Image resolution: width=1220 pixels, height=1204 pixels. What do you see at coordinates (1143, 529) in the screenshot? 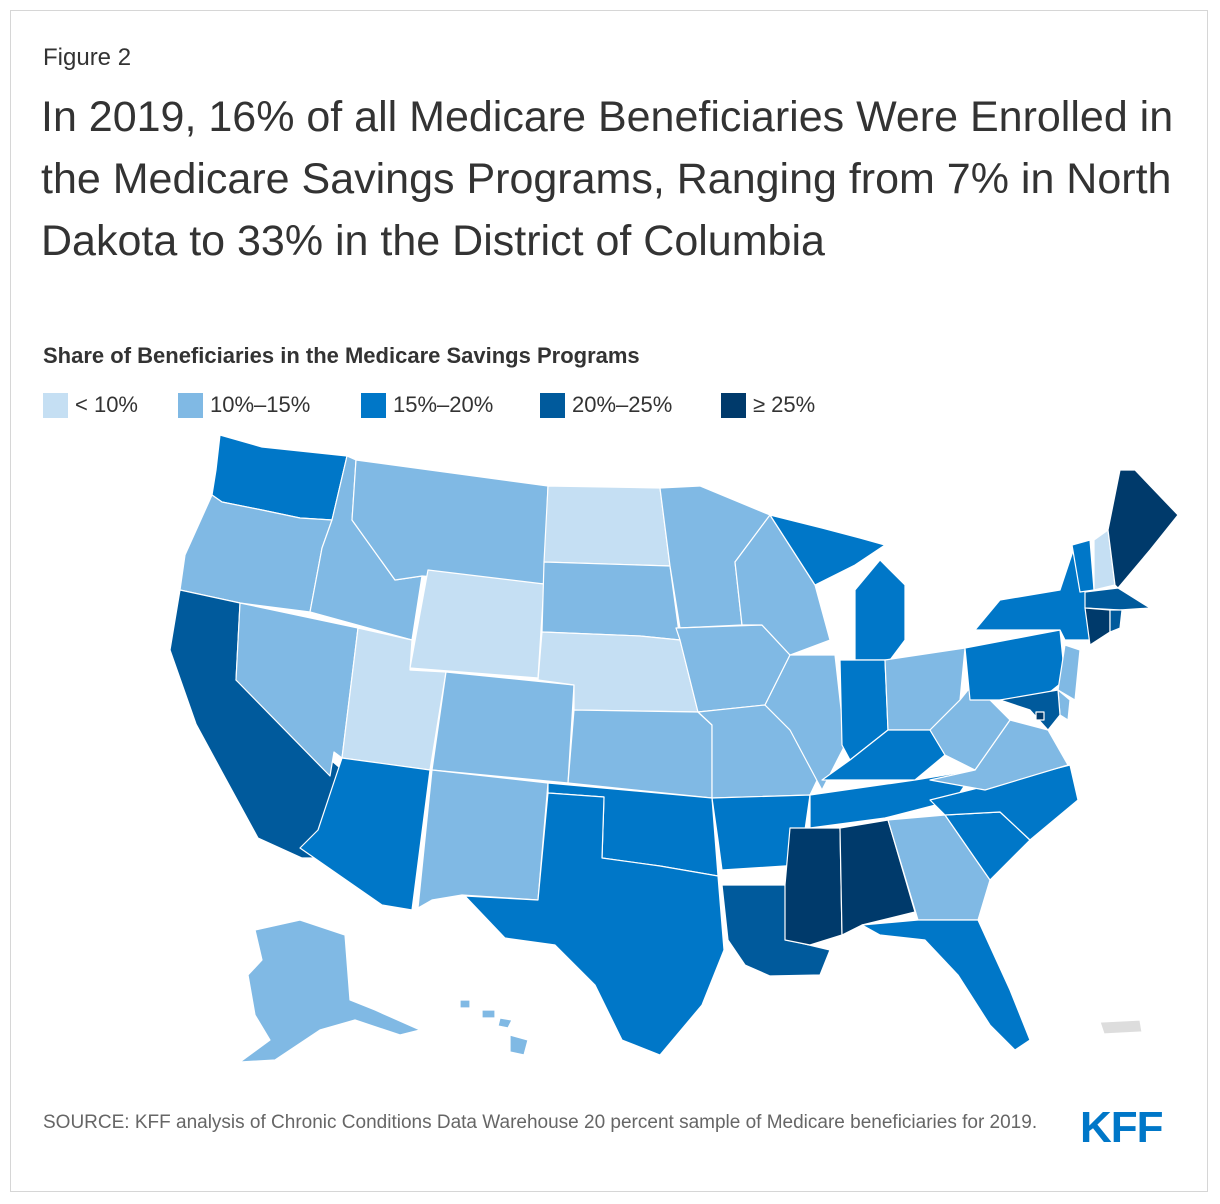
I see `state-ME` at bounding box center [1143, 529].